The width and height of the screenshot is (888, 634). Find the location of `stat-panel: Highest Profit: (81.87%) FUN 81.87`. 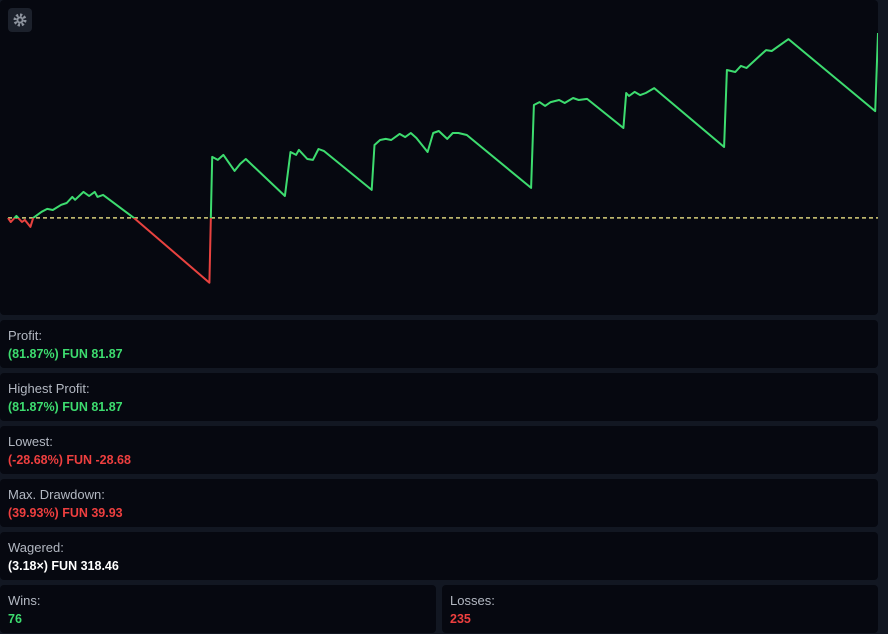

stat-panel: Highest Profit: (81.87%) FUN 81.87 is located at coordinates (439, 397).